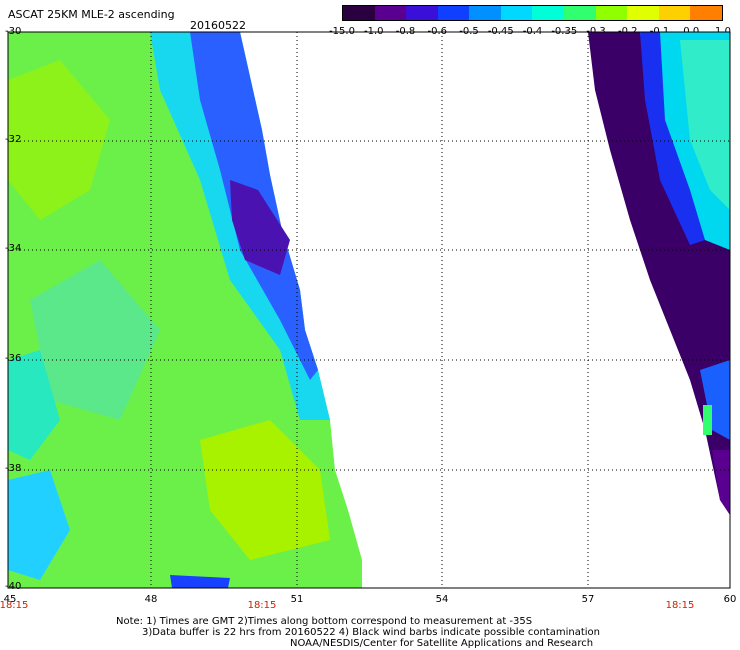  Describe the element at coordinates (151, 599) in the screenshot. I see `lon-label-48: 48` at that location.